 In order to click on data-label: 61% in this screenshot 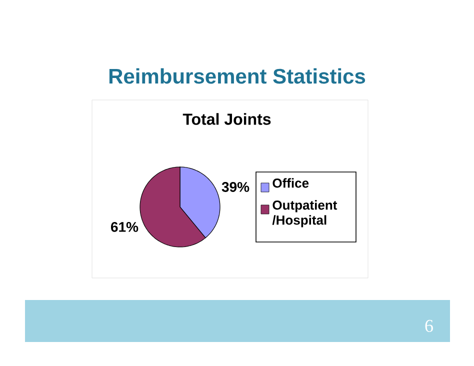, I will do `click(124, 227)`.